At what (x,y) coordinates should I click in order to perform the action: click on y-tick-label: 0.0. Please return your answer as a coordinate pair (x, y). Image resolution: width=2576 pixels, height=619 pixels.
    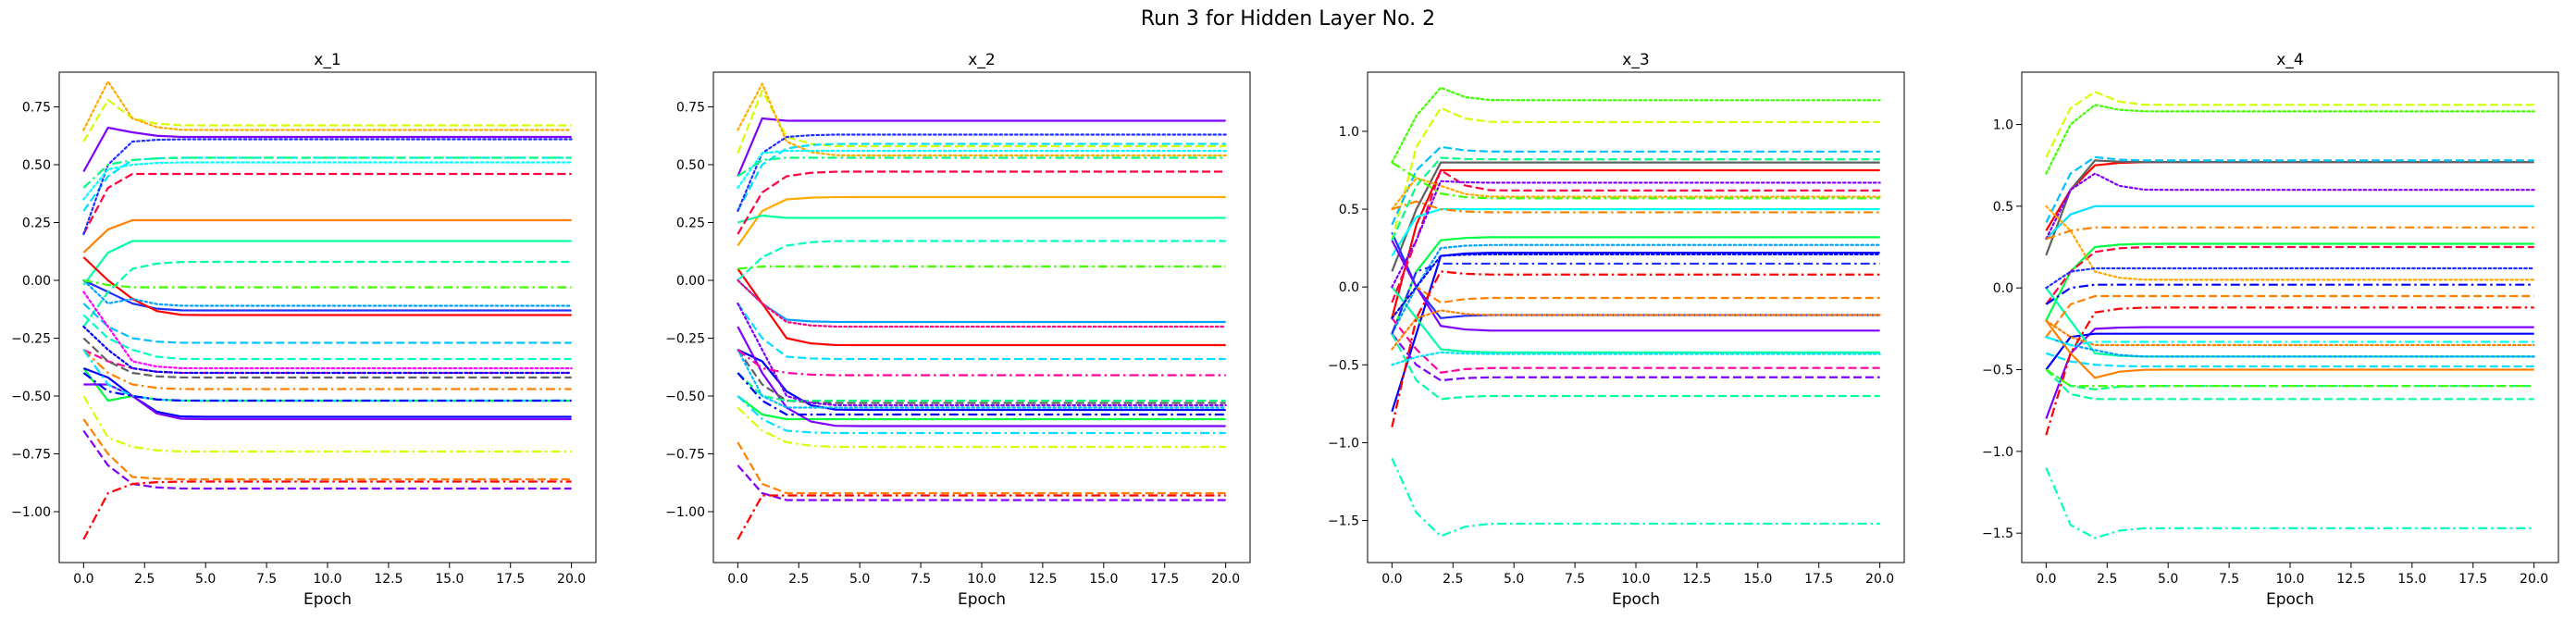
    Looking at the image, I should click on (1349, 287).